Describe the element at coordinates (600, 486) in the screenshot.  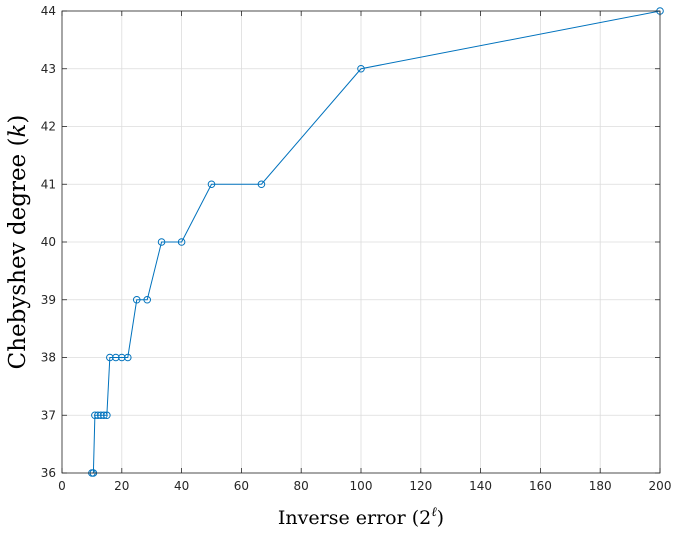
I see `x-tick-label: 180` at that location.